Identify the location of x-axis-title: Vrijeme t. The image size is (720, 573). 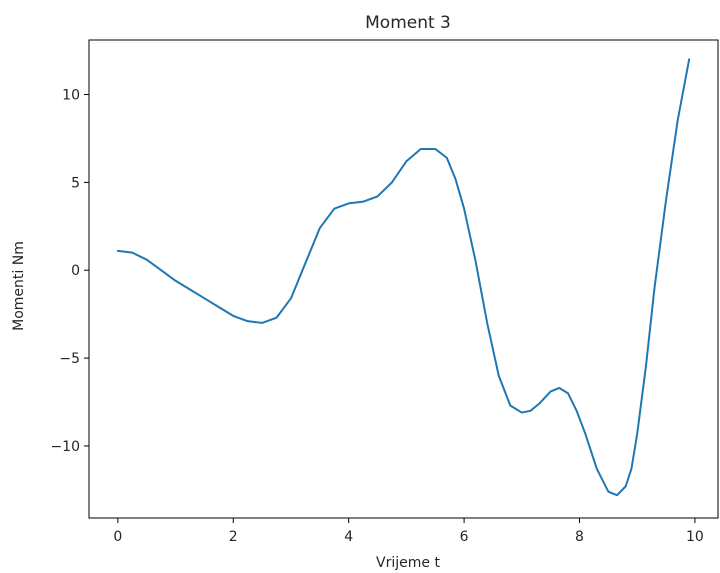
(408, 563).